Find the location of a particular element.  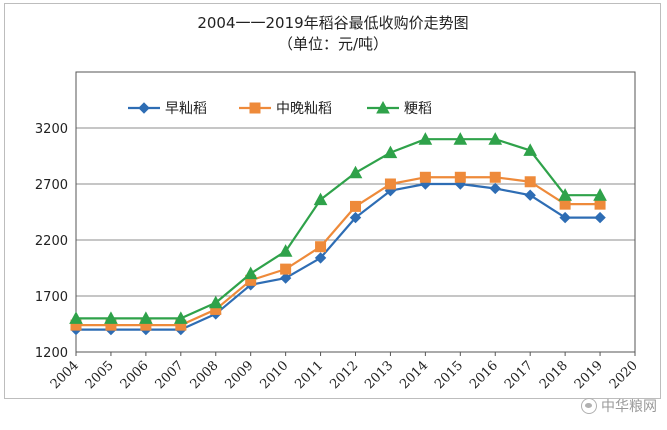

x-tick-label: 2009 is located at coordinates (240, 375).